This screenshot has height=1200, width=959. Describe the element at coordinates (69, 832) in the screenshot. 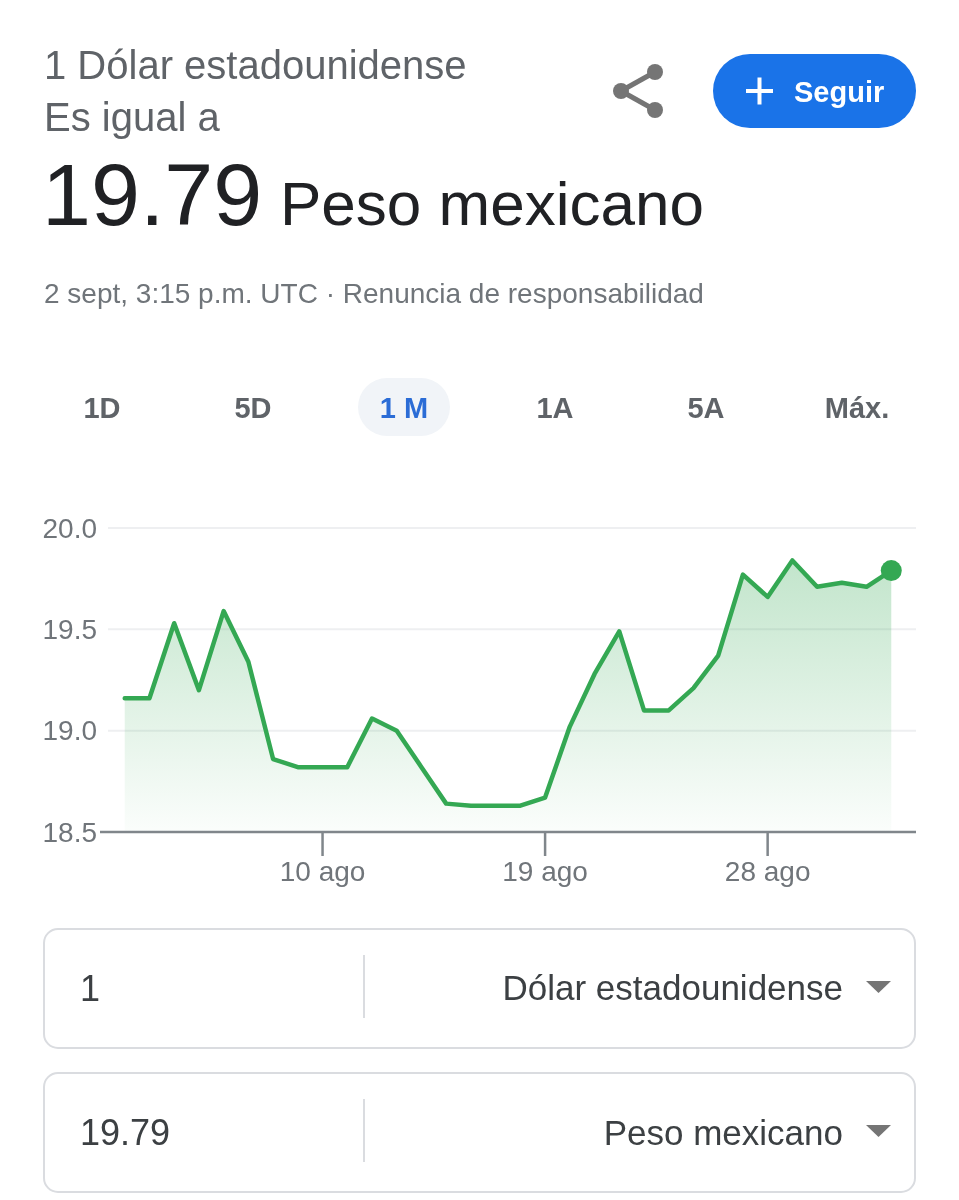

I see `y-tick-label: 18.5` at that location.